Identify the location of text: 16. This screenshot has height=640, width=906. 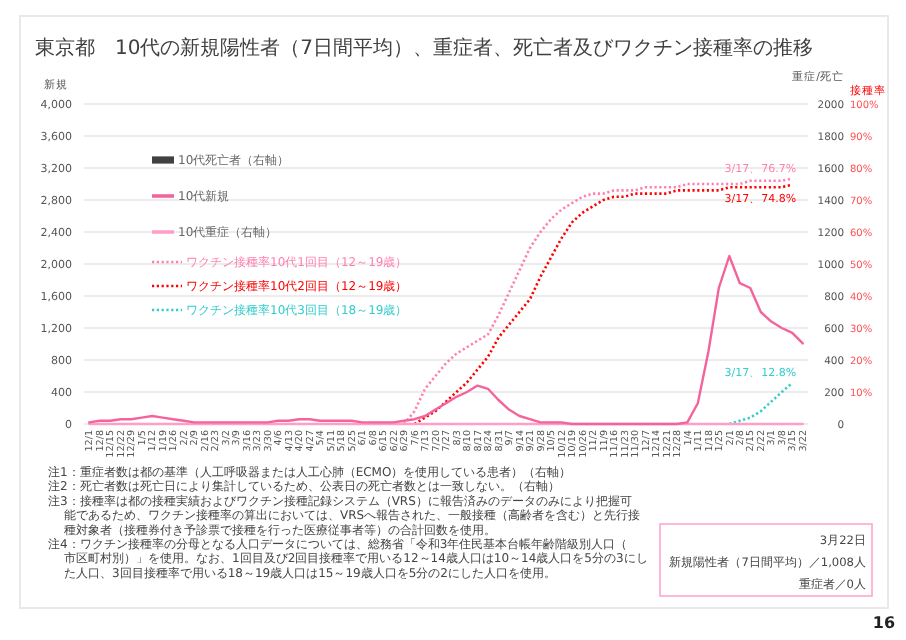
(884, 623).